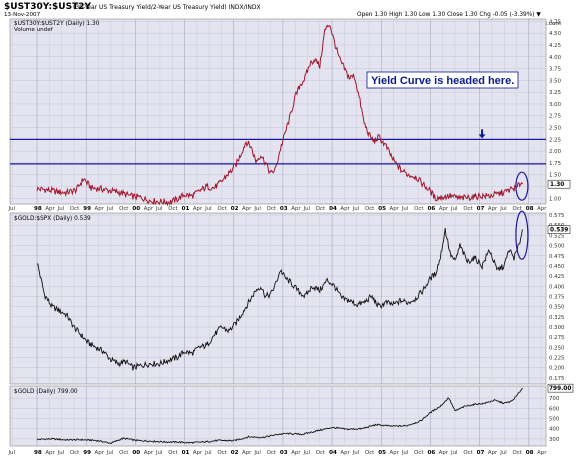 The height and width of the screenshot is (461, 576). What do you see at coordinates (556, 277) in the screenshot?
I see `y-tick-label: 0.425` at bounding box center [556, 277].